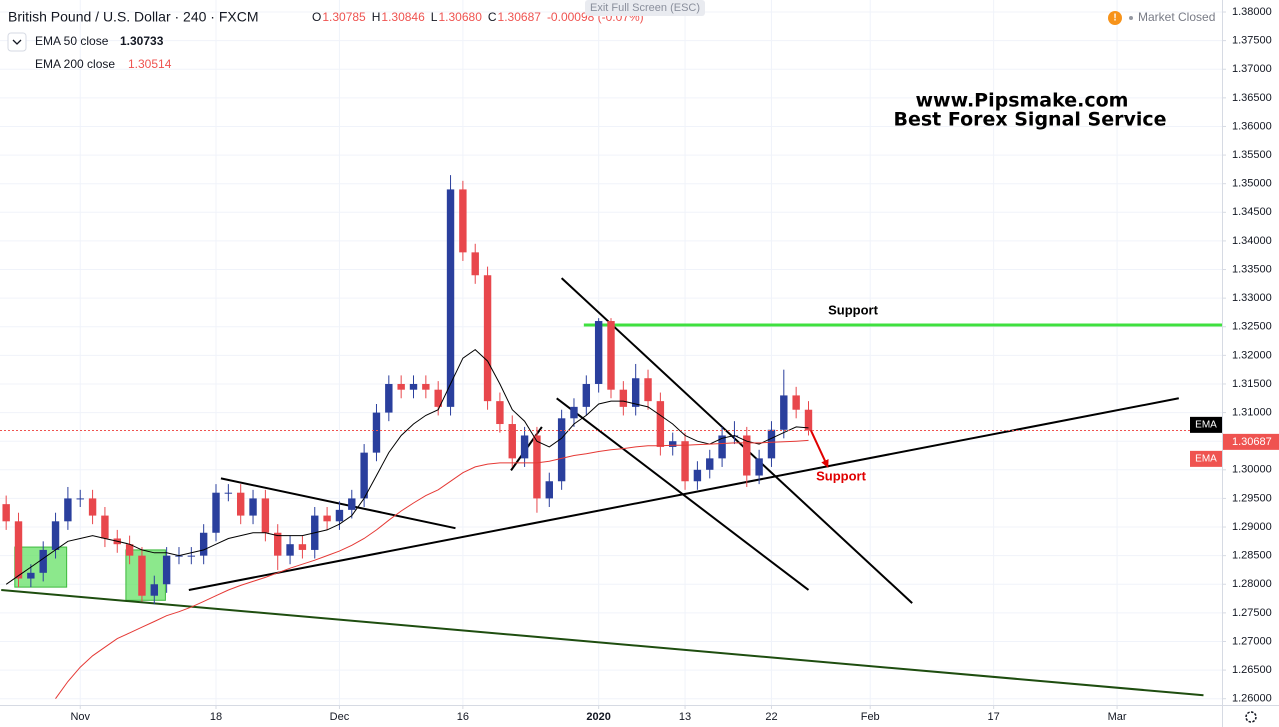 The image size is (1279, 727). Describe the element at coordinates (1252, 498) in the screenshot. I see `y-tick-label: 1.29500` at that location.